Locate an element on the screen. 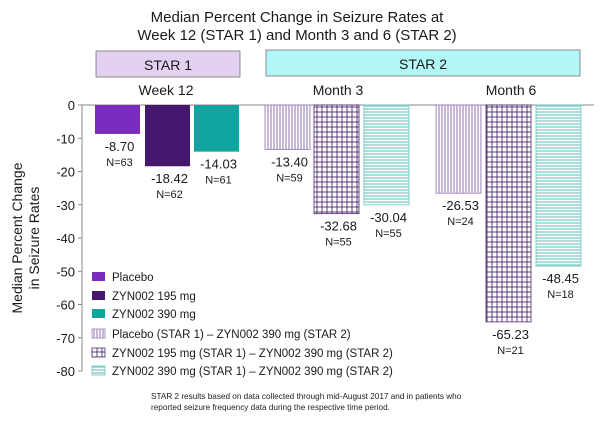 The height and width of the screenshot is (426, 600). y-axis-label-line-1: Median Percent Change is located at coordinates (17, 237).